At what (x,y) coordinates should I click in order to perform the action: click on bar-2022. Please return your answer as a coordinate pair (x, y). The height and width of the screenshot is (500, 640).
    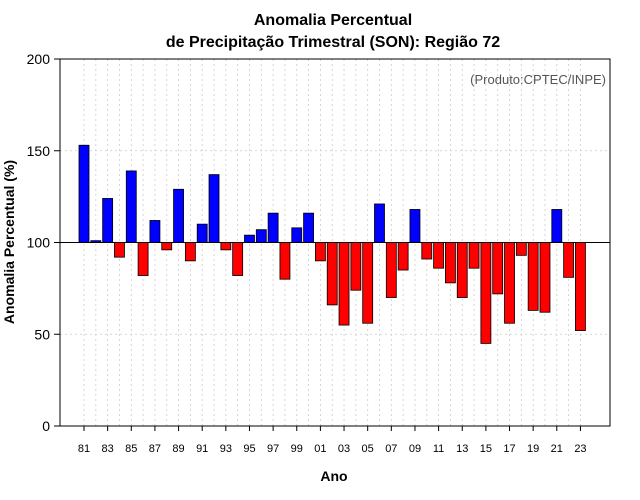
    Looking at the image, I should click on (569, 260).